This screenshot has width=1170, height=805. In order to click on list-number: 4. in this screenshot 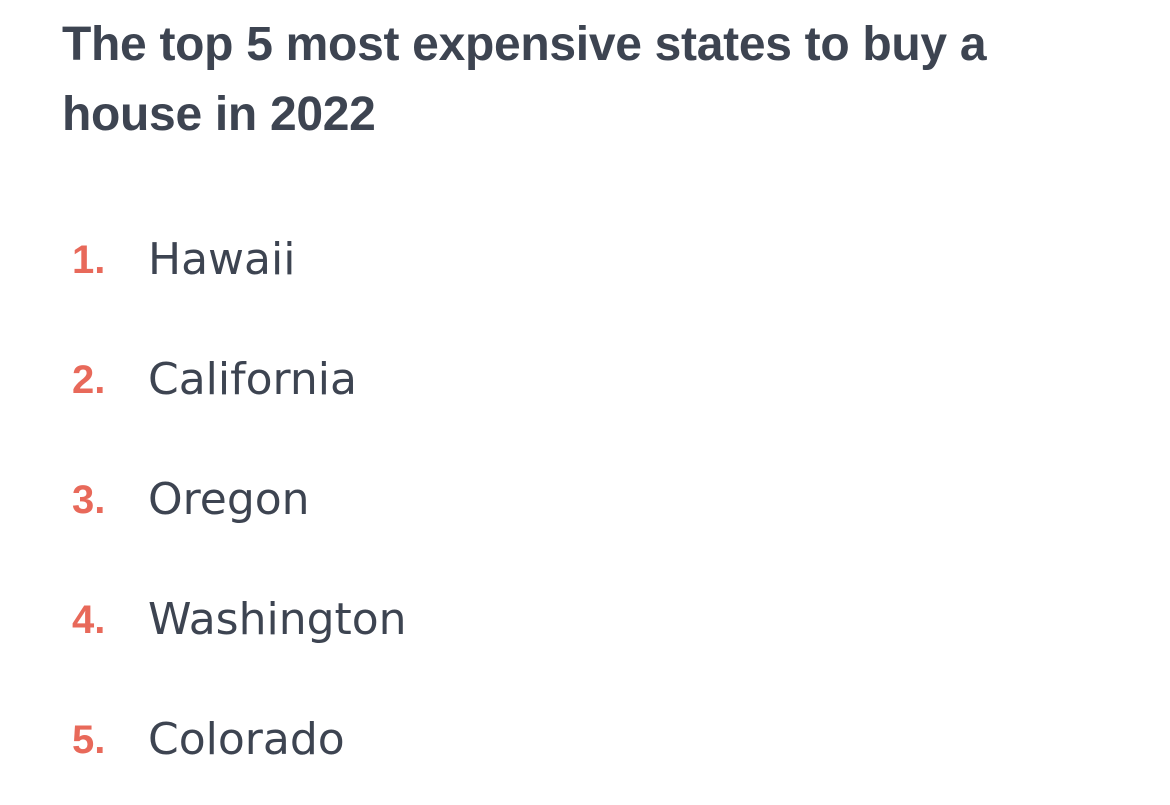, I will do `click(89, 620)`.